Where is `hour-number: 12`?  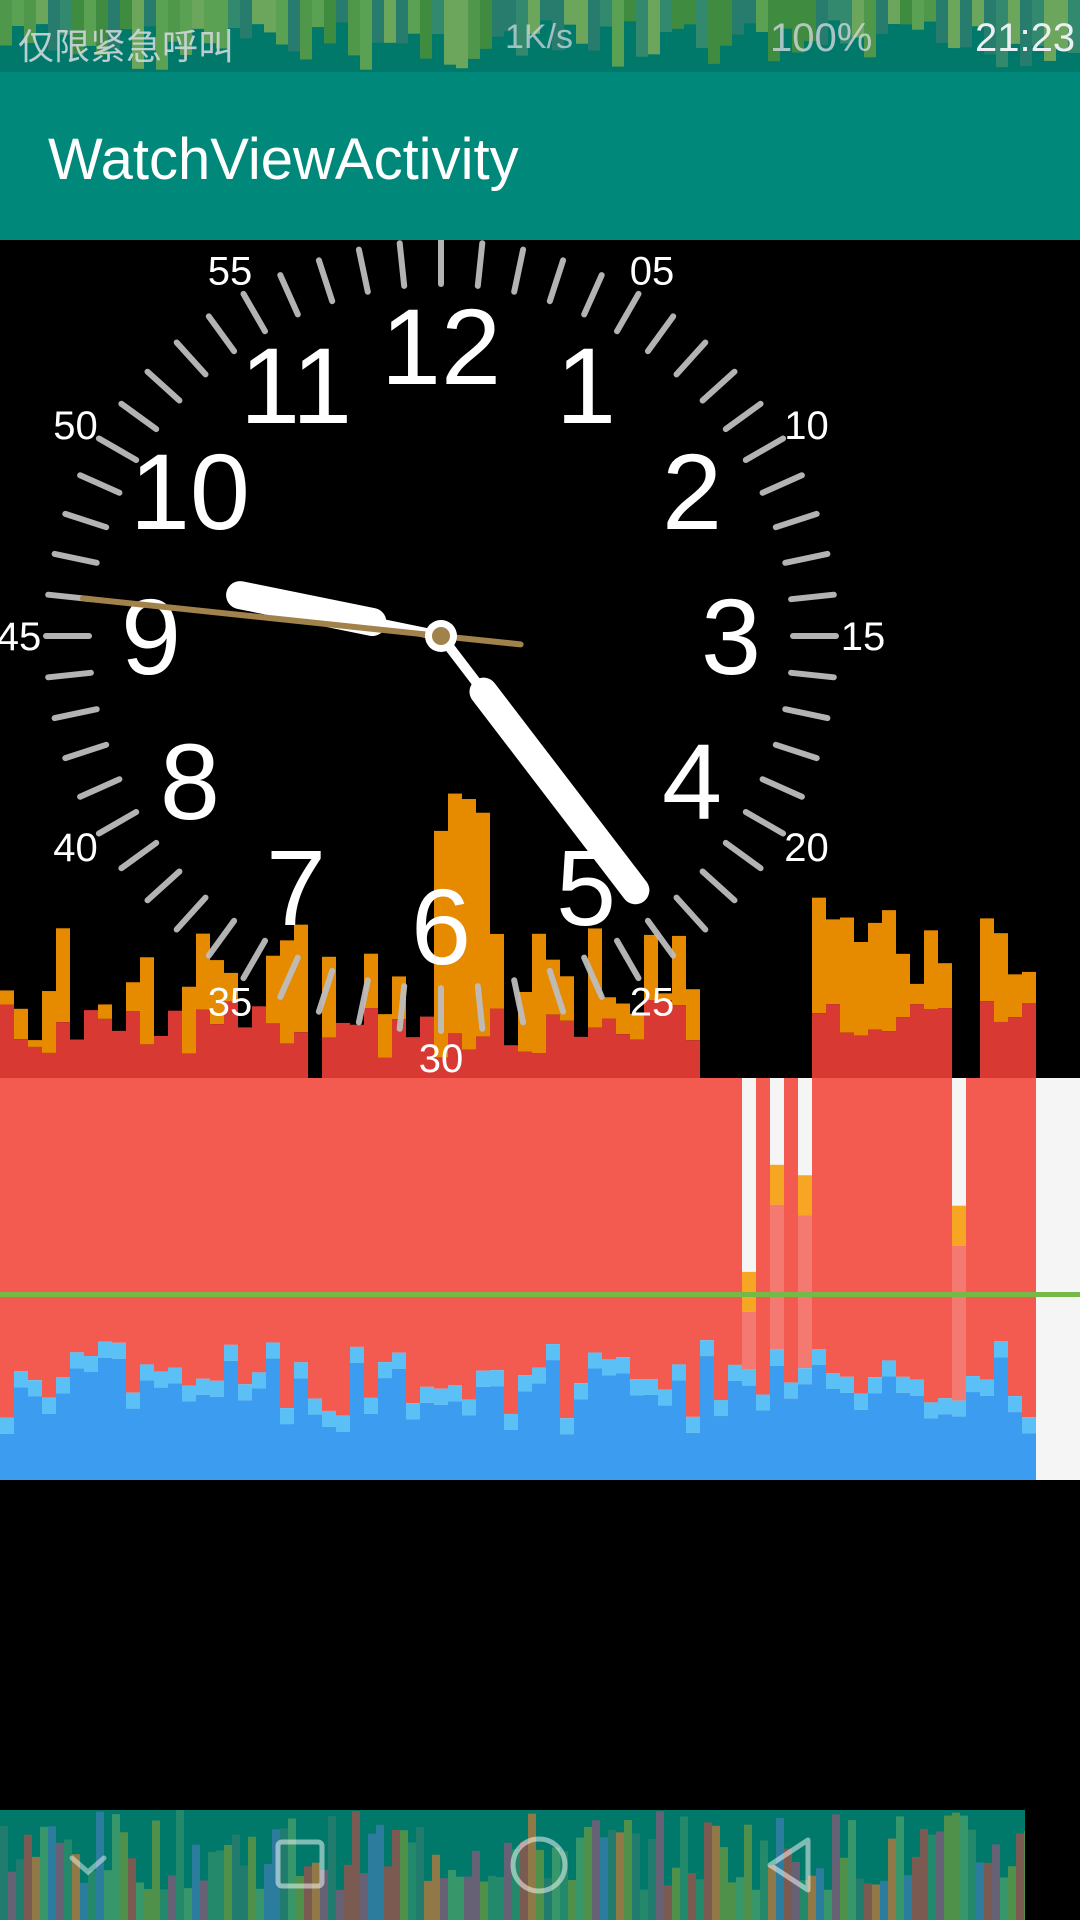 hour-number: 12 is located at coordinates (441, 346).